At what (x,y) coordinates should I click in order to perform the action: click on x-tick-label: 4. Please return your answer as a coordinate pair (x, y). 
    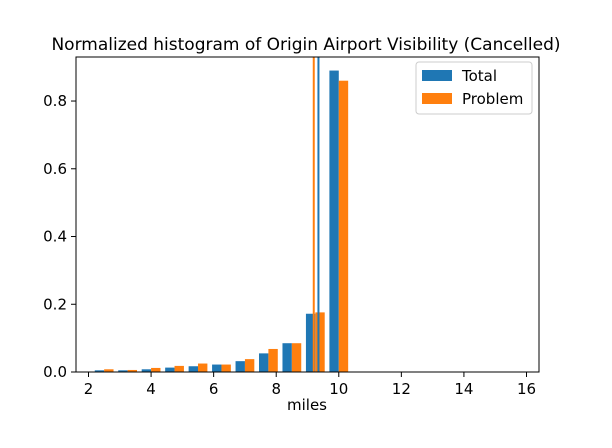
    Looking at the image, I should click on (151, 389).